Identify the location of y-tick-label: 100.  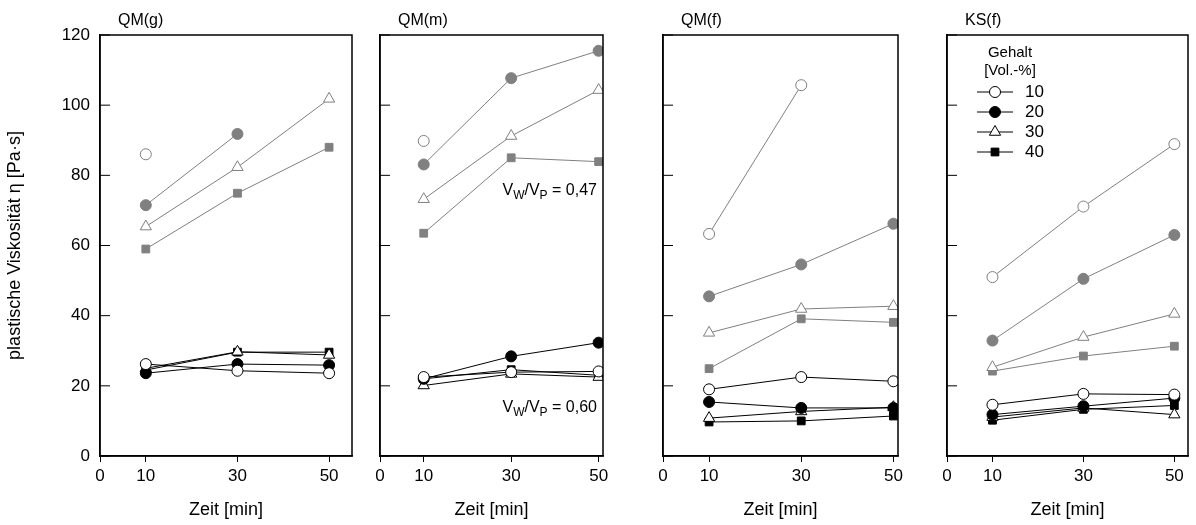
(75, 104).